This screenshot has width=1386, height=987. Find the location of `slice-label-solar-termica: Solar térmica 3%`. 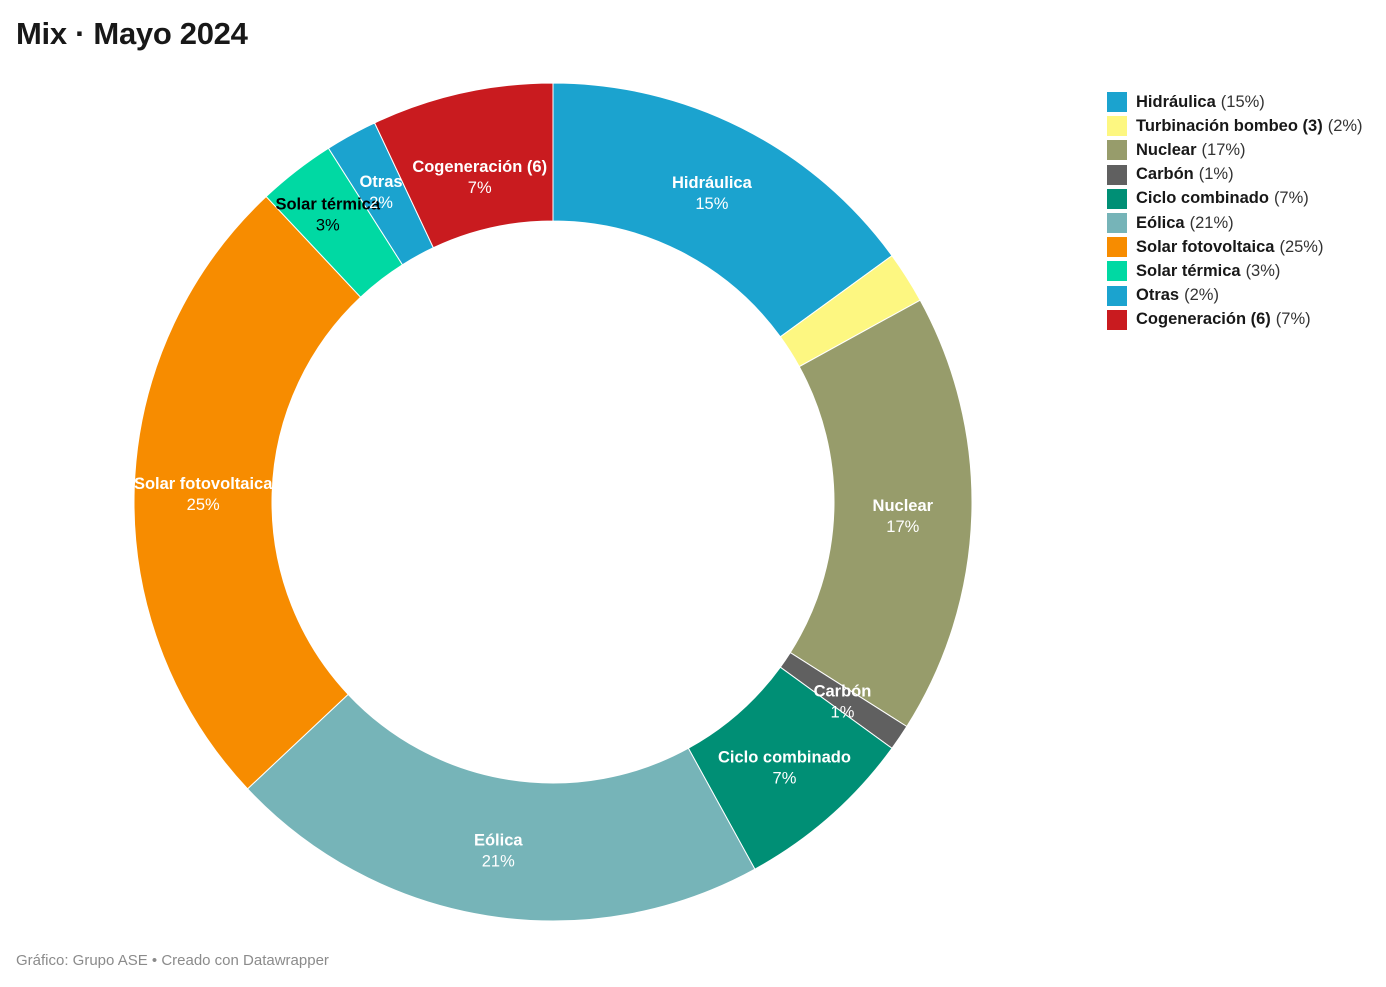

slice-label-solar-termica: Solar térmica 3% is located at coordinates (327, 215).